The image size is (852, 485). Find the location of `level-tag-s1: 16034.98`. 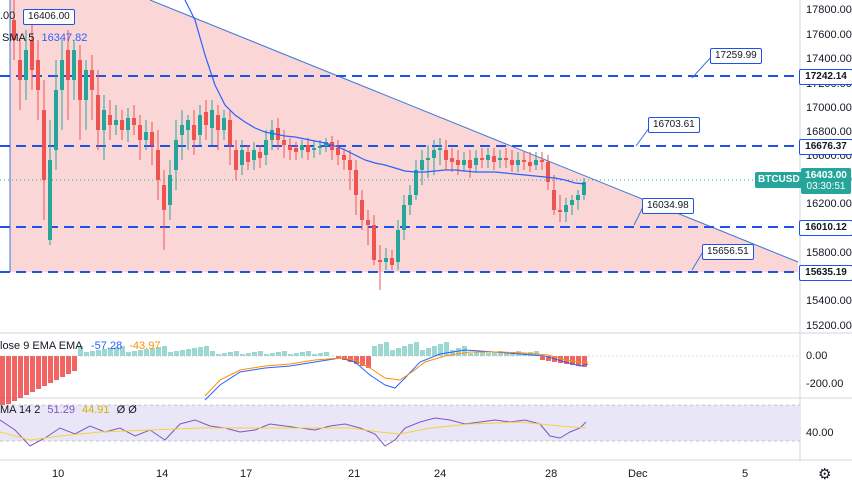

level-tag-s1: 16034.98 is located at coordinates (668, 206).